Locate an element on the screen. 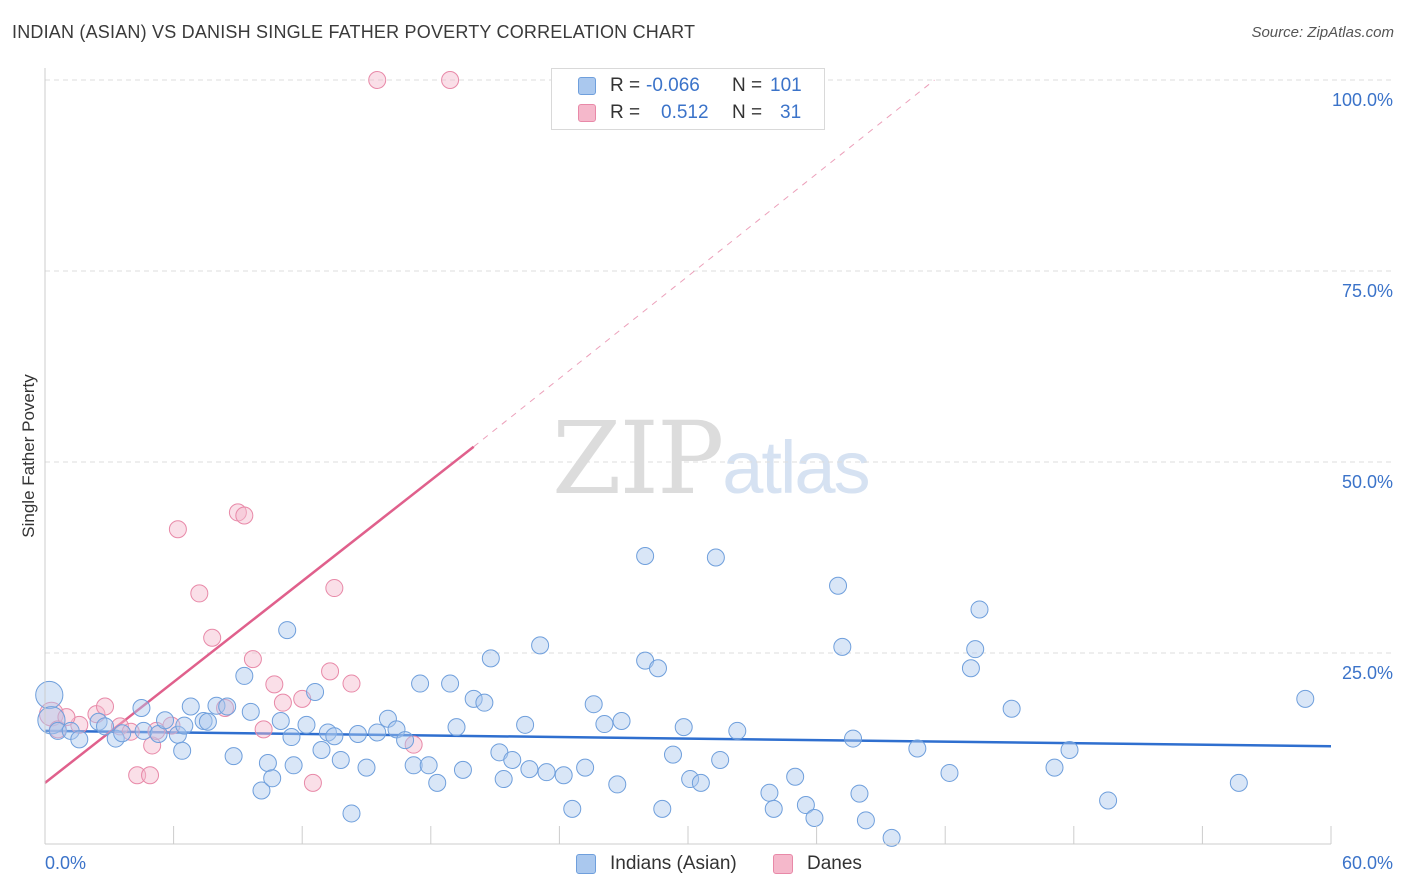 This screenshot has width=1406, height=892. x-tick-label-max: 60.0% is located at coordinates (1367, 863).